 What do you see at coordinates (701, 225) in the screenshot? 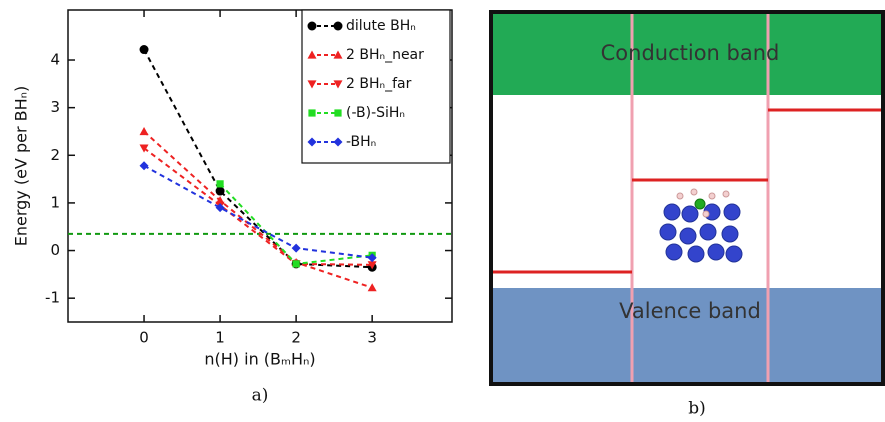
I see `molecule-icon` at bounding box center [701, 225].